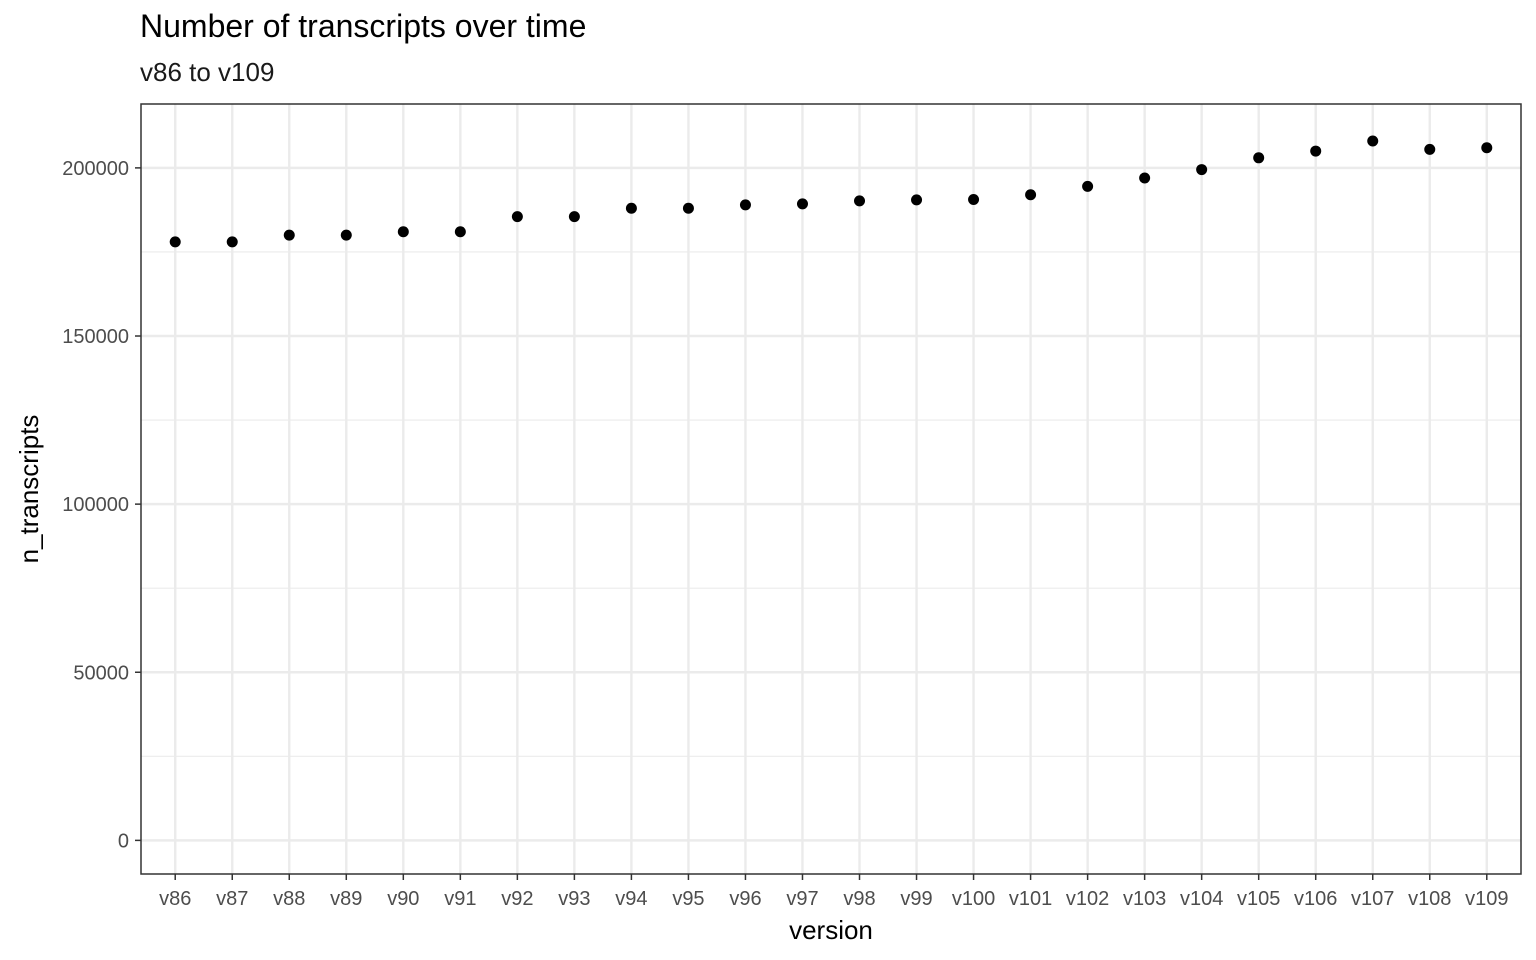  Describe the element at coordinates (289, 235) in the screenshot. I see `data-point-v88` at that location.